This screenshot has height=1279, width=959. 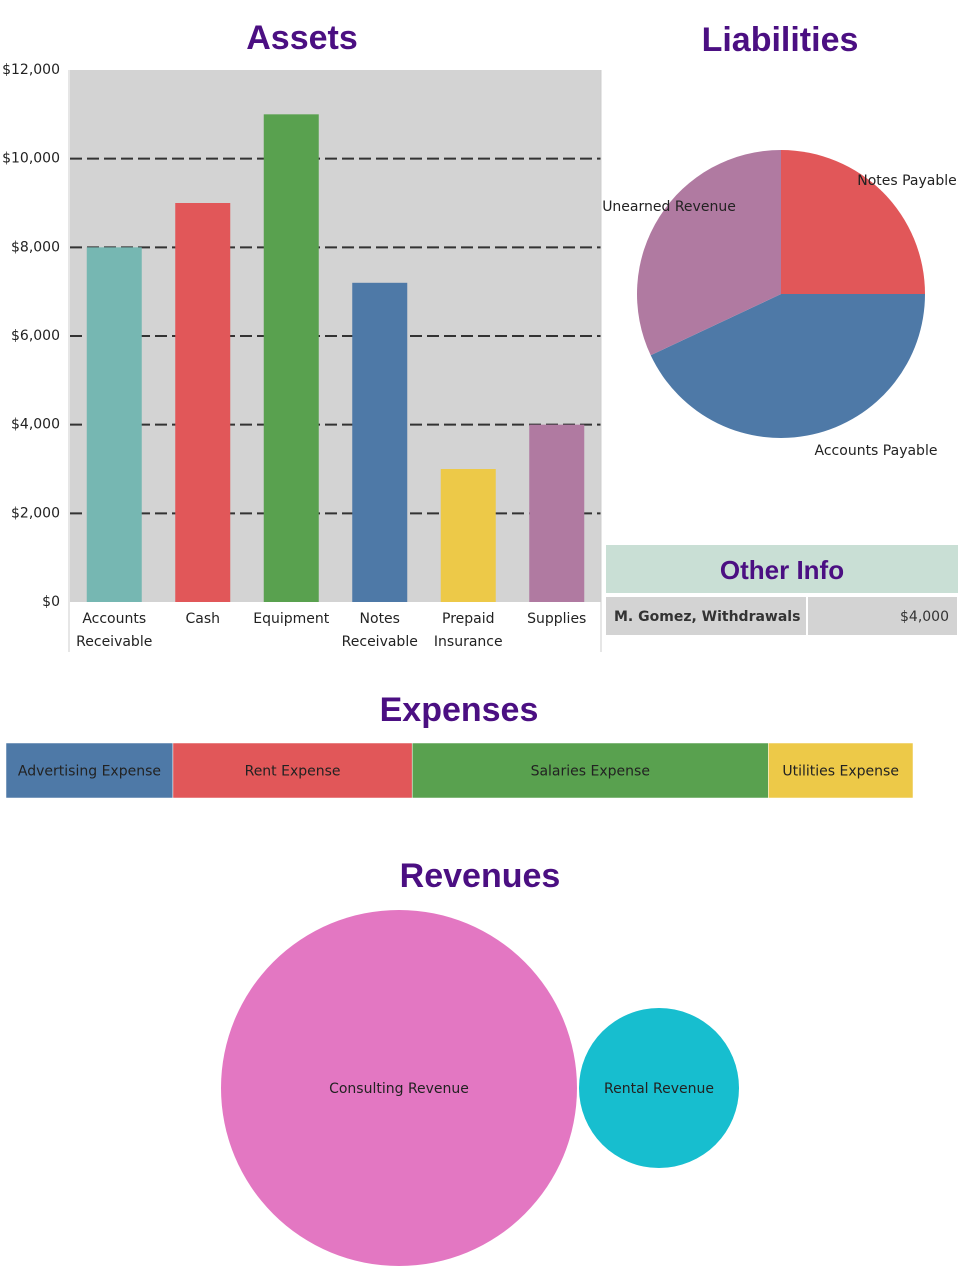 What do you see at coordinates (782, 569) in the screenshot?
I see `other-info-title: Other Info` at bounding box center [782, 569].